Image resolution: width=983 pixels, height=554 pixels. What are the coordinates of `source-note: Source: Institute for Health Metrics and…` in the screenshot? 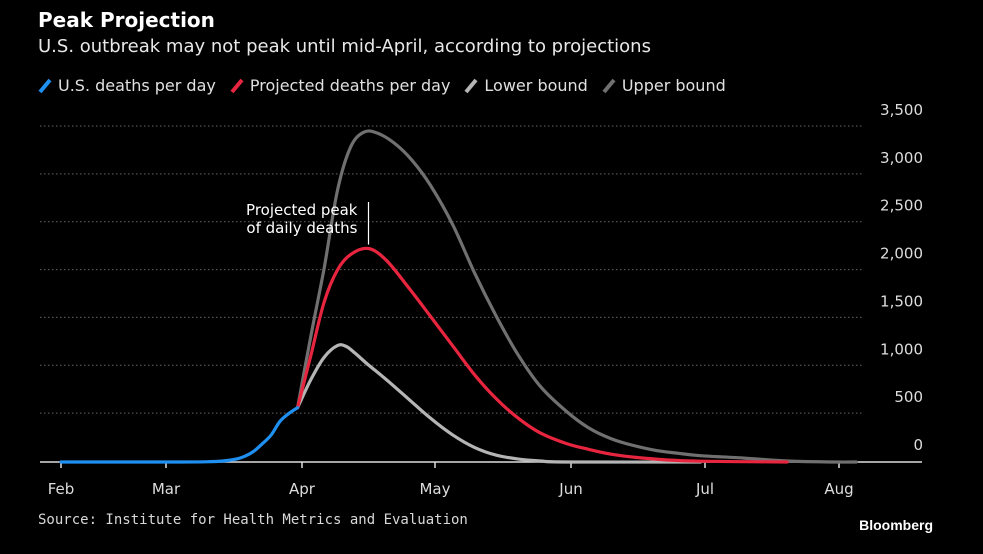 It's located at (253, 520).